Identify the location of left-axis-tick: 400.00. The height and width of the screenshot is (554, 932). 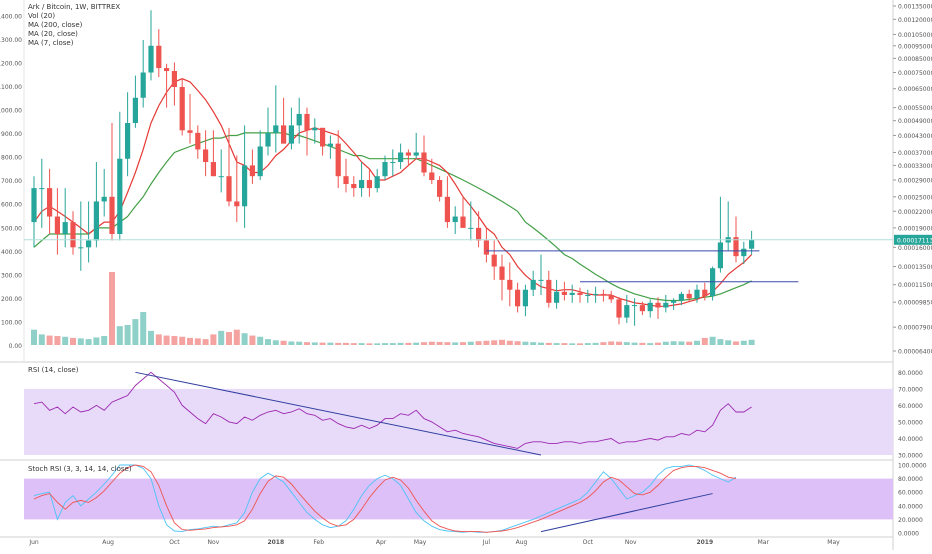
(11, 252).